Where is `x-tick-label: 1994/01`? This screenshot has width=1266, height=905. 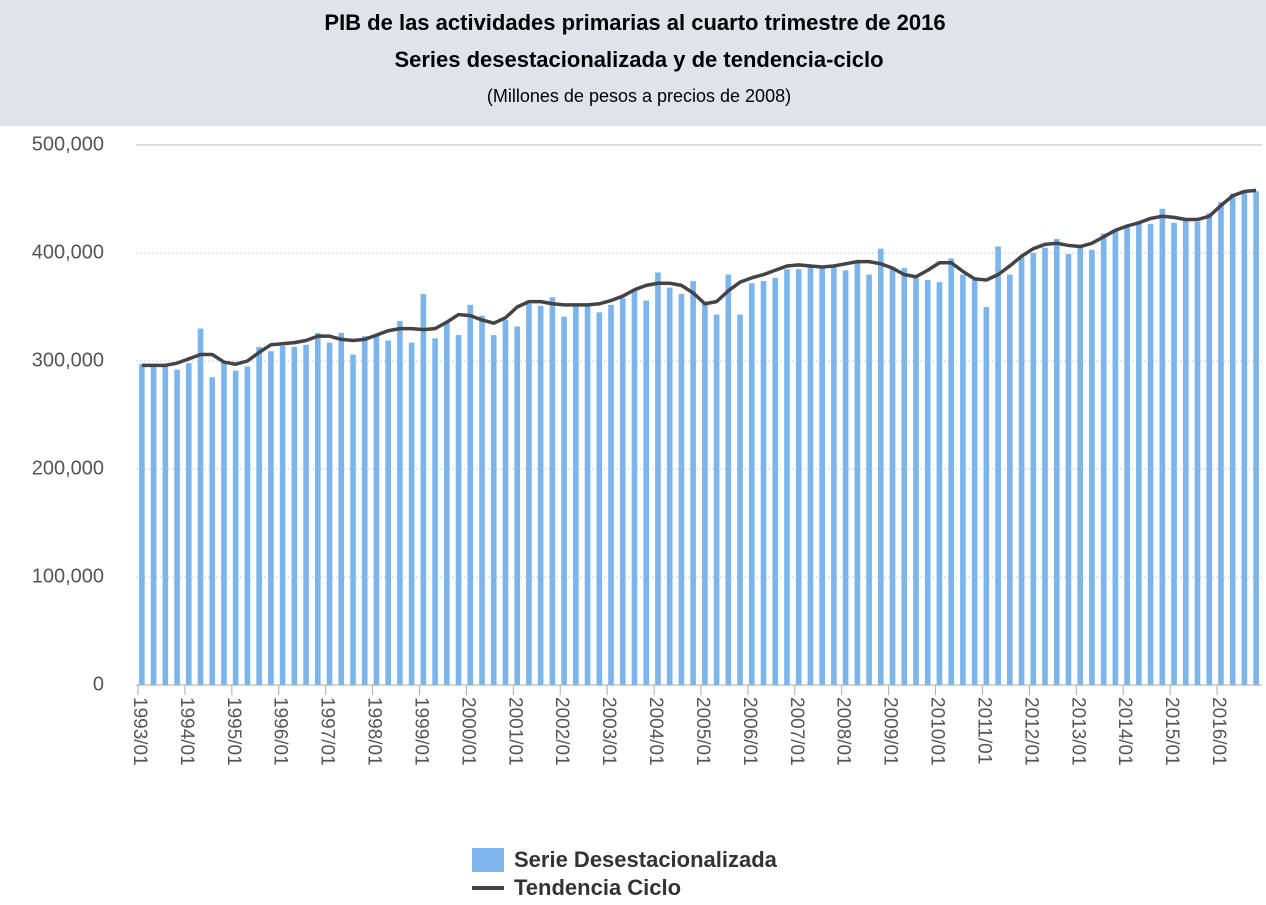 x-tick-label: 1994/01 is located at coordinates (186, 731).